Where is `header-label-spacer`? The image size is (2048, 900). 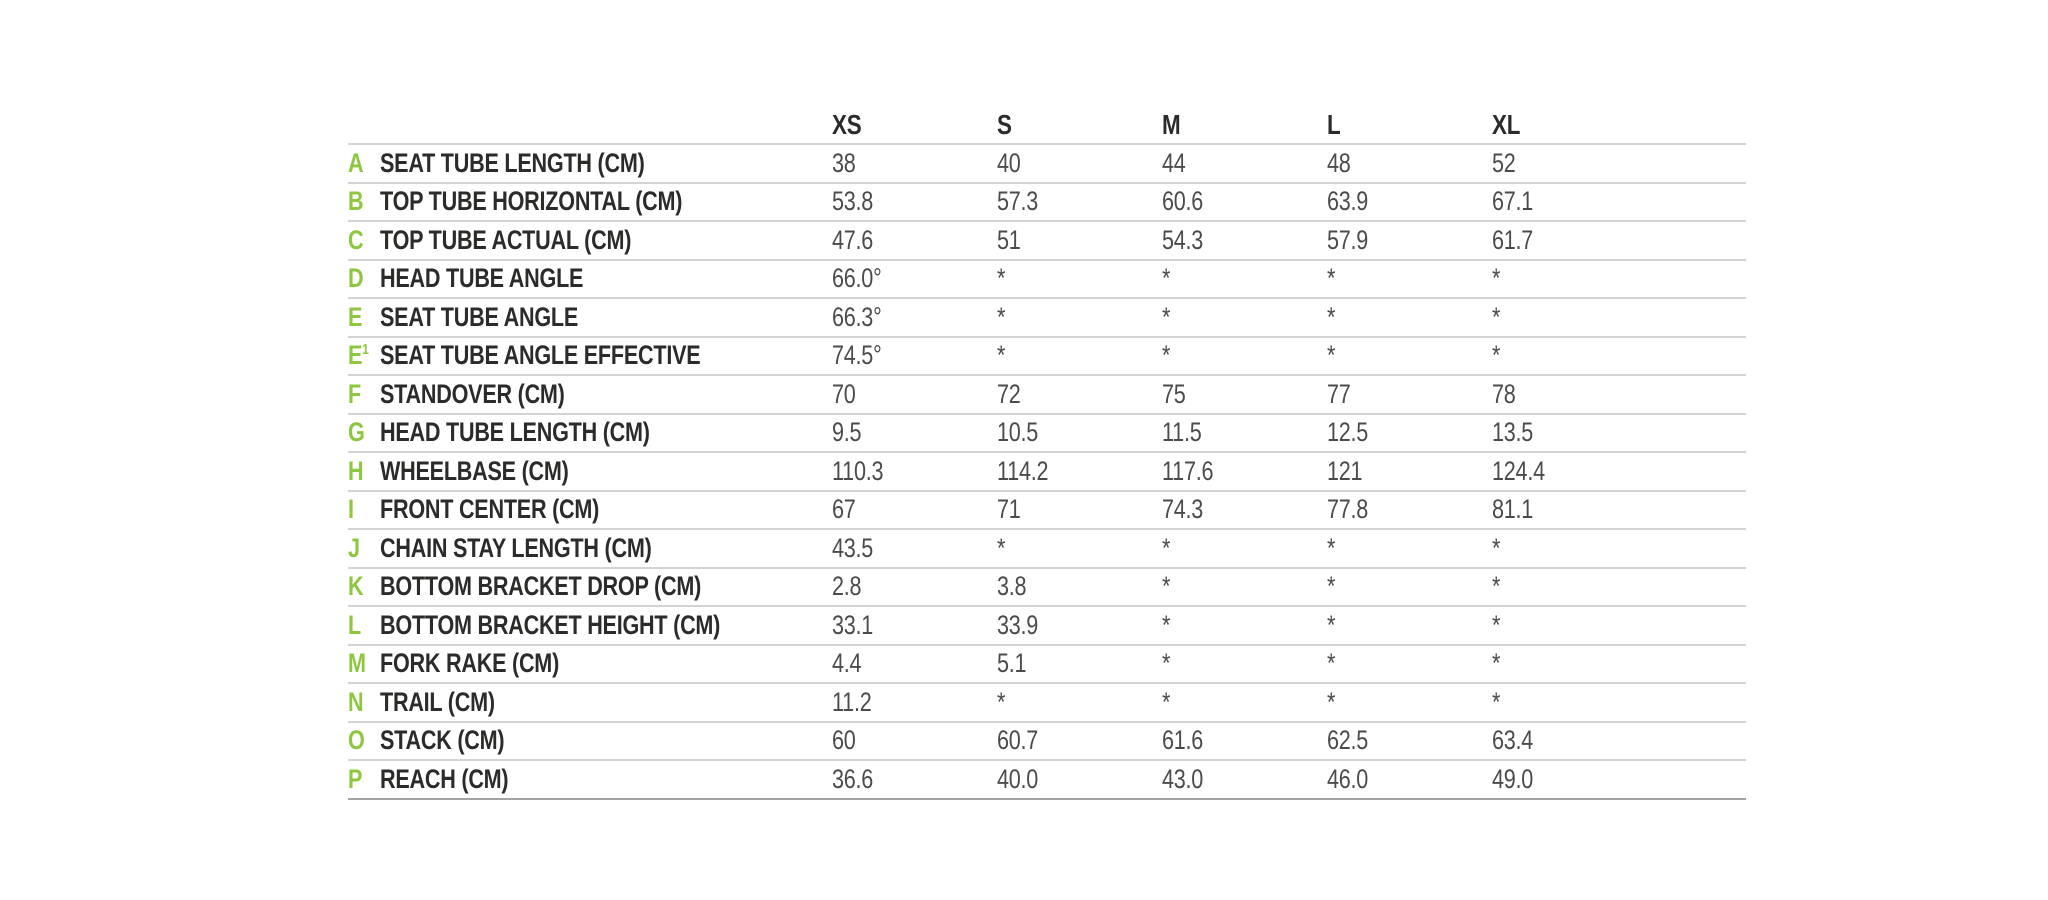
header-label-spacer is located at coordinates (606, 125).